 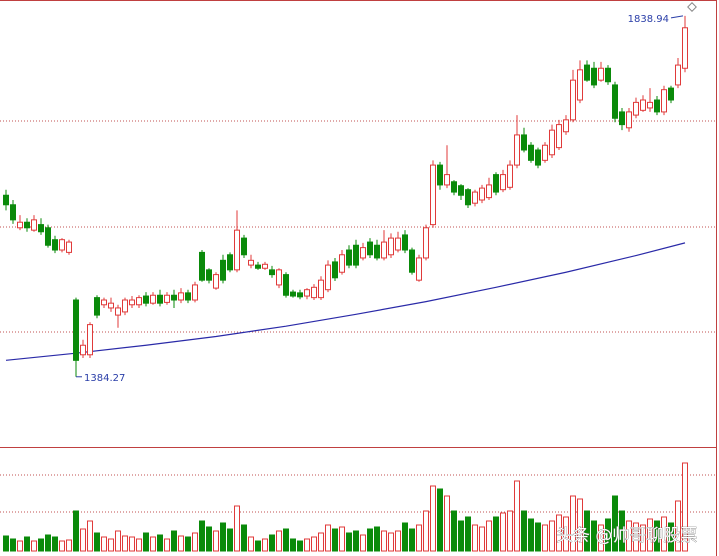 I want to click on annotation-arrow, so click(x=677, y=17).